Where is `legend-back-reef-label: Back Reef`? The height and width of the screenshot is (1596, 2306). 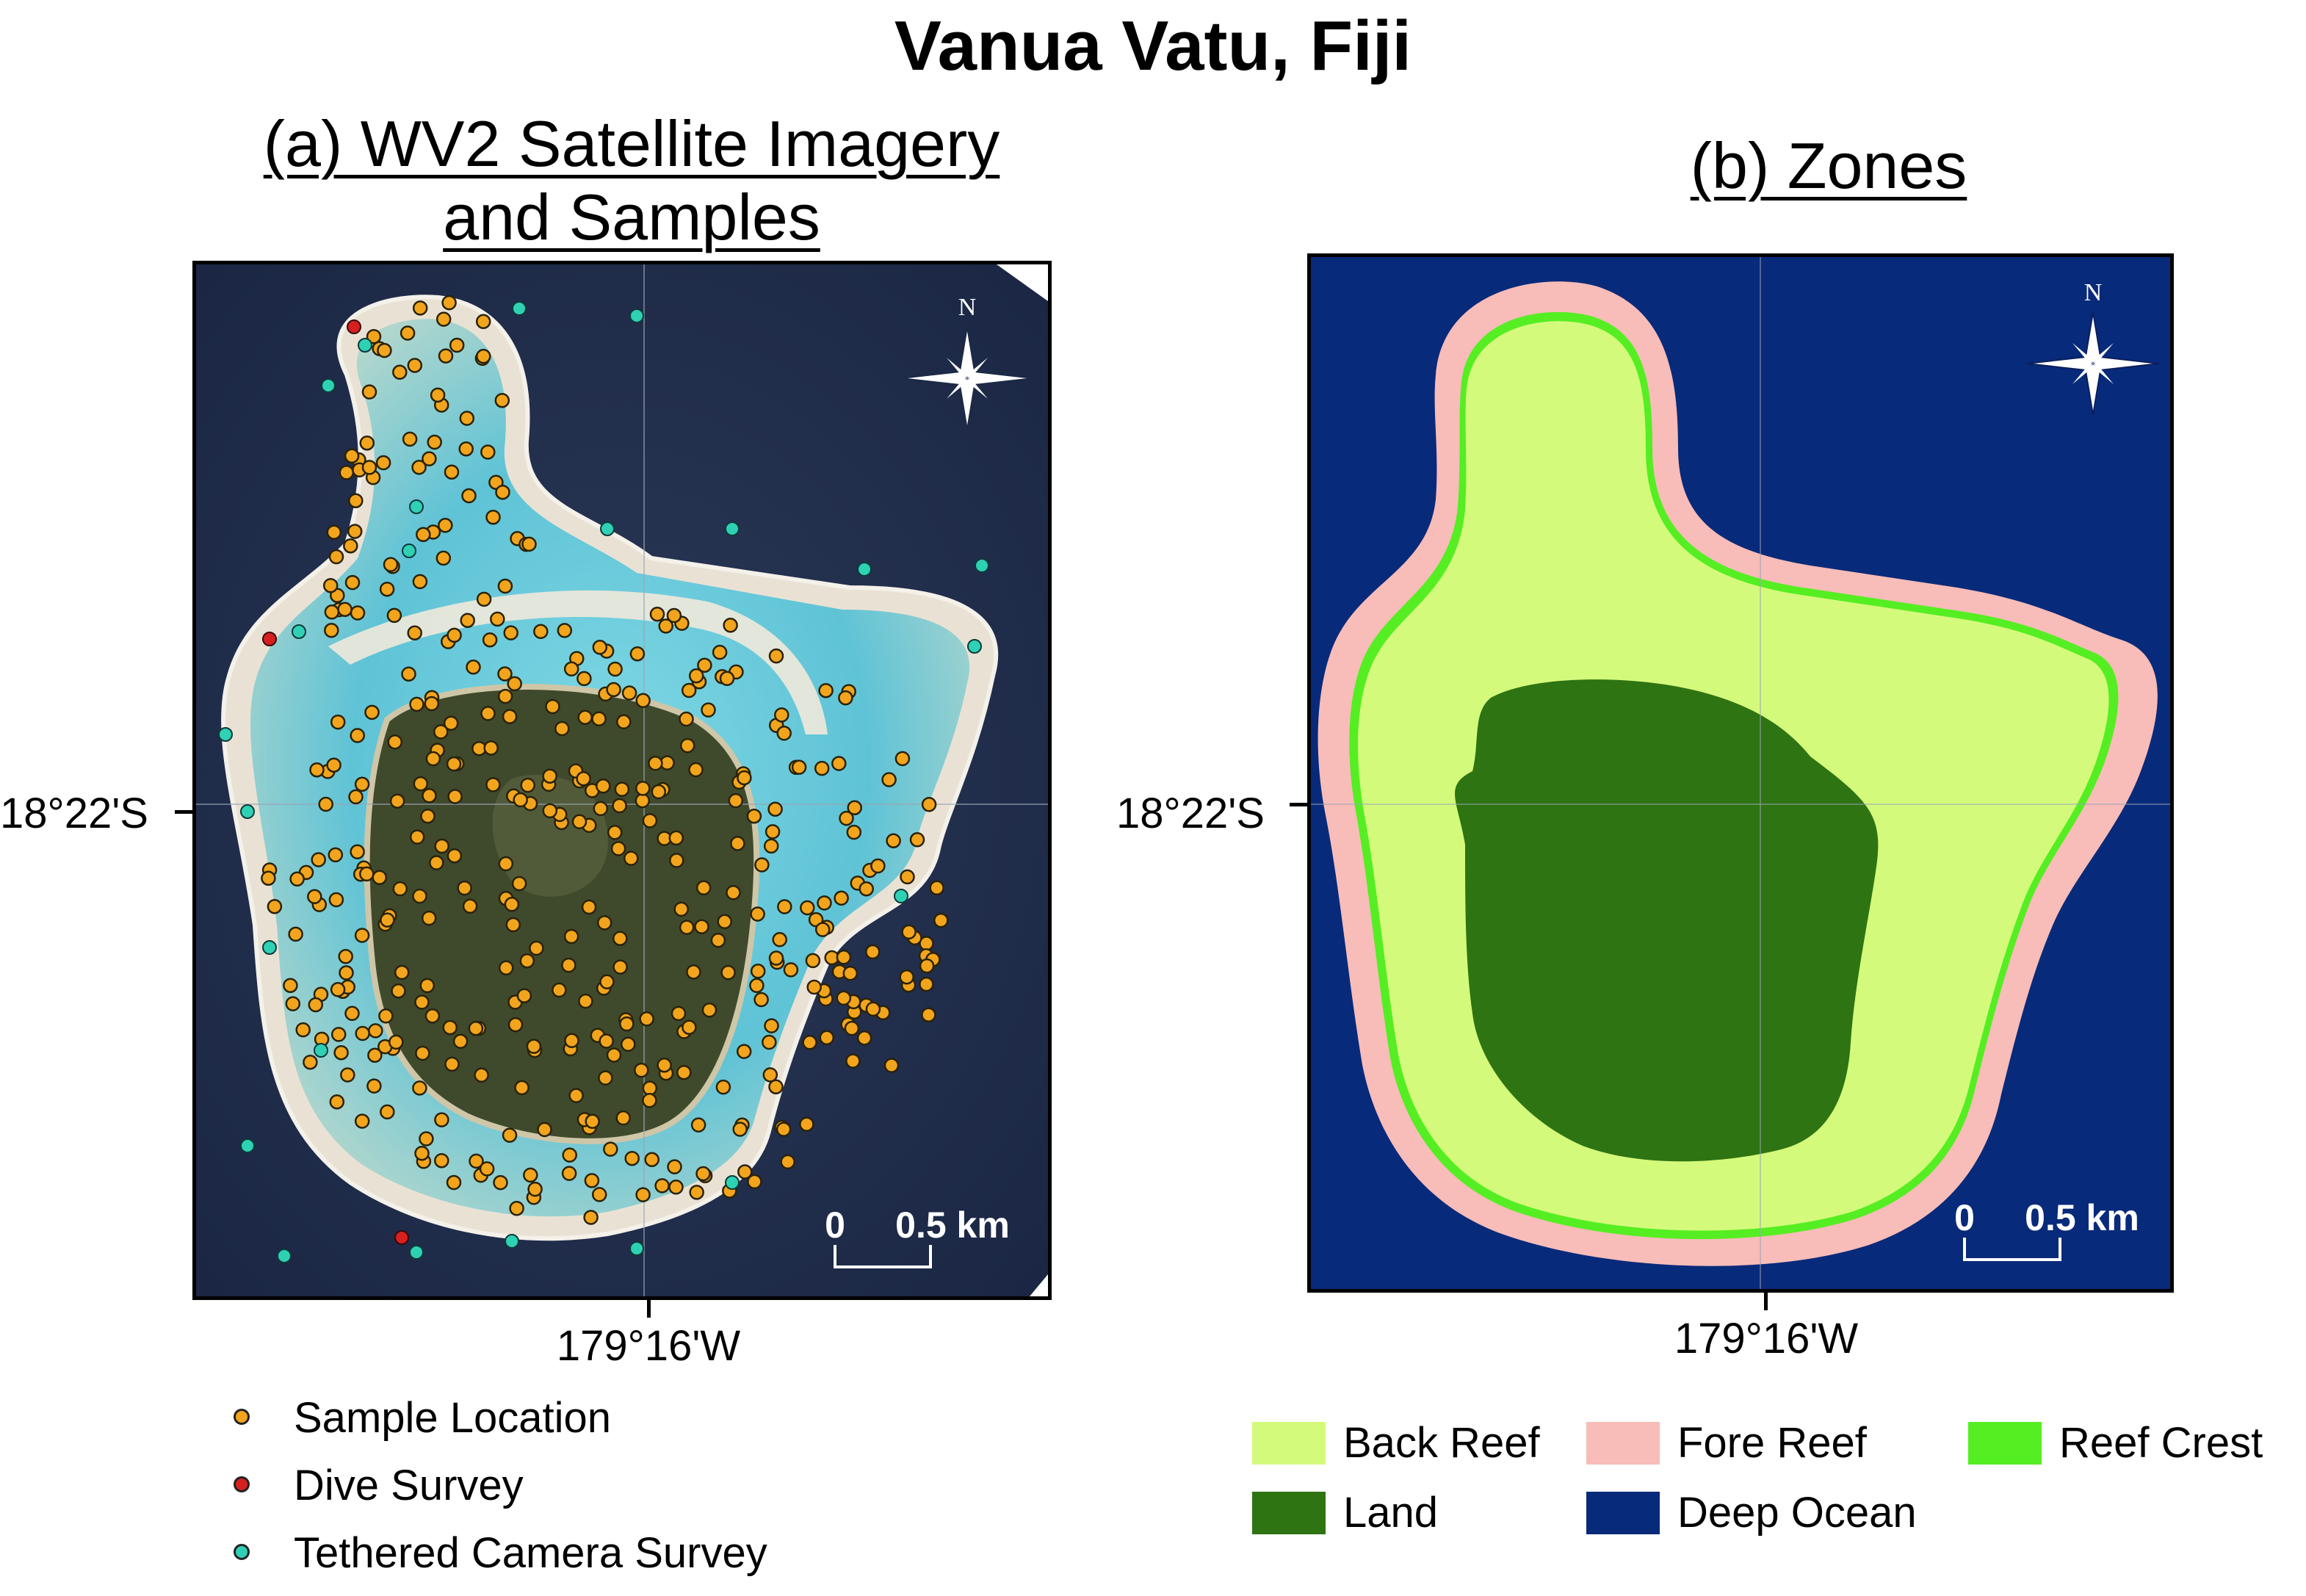 legend-back-reef-label: Back Reef is located at coordinates (1441, 1443).